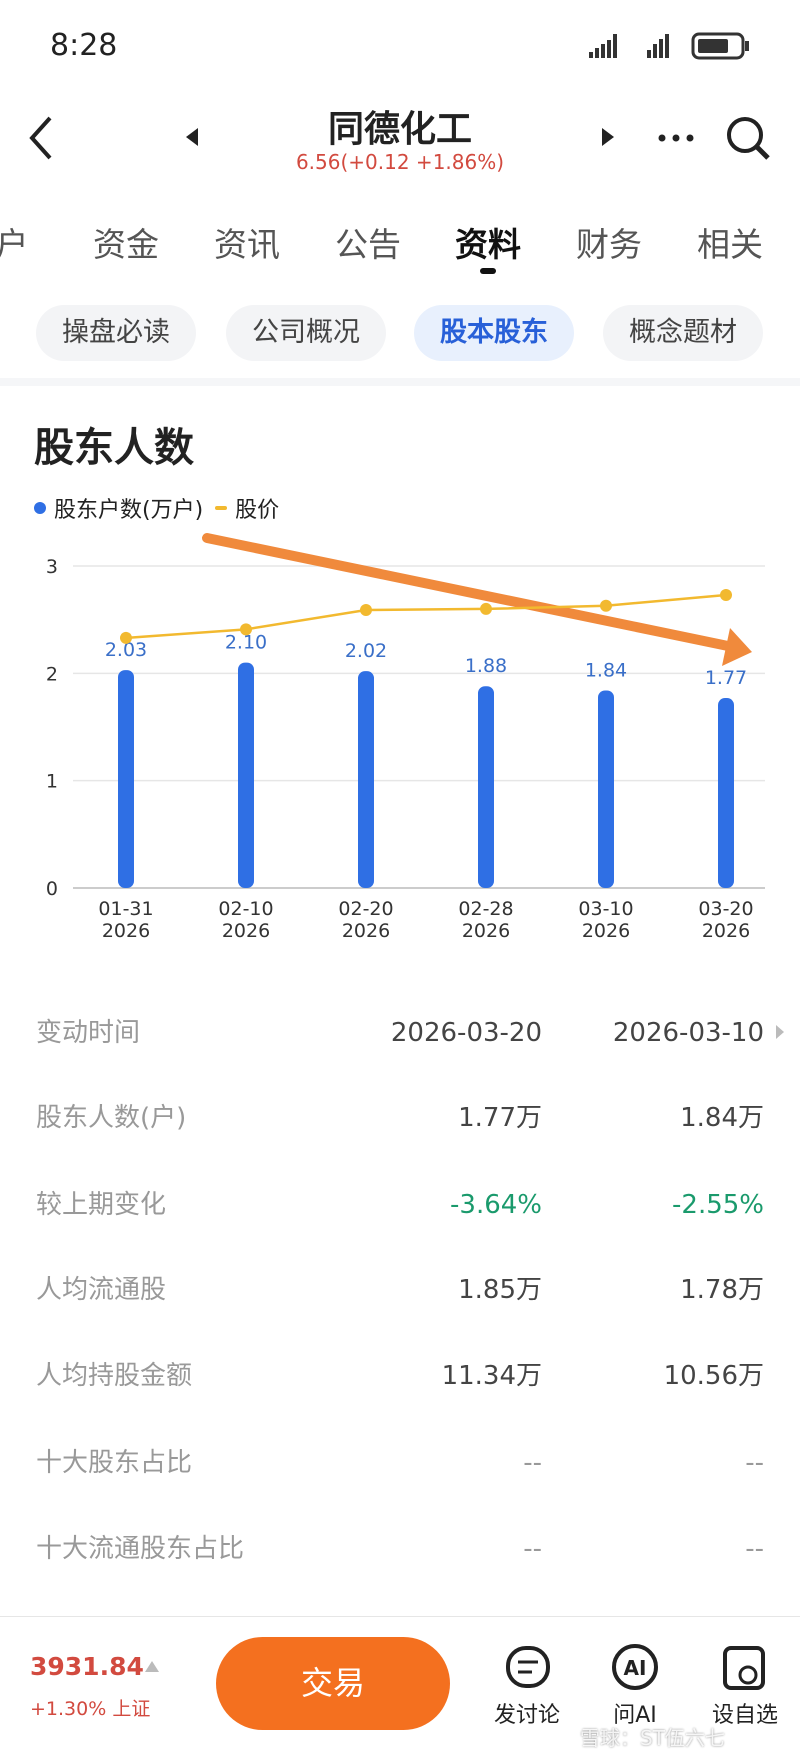 The image size is (800, 1759). Describe the element at coordinates (333, 1683) in the screenshot. I see `trade-button: 交易` at that location.